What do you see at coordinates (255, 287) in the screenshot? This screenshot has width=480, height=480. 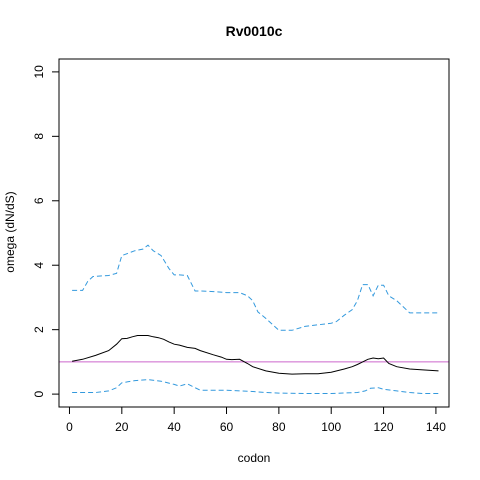 I see `omega-upper-bound-line` at bounding box center [255, 287].